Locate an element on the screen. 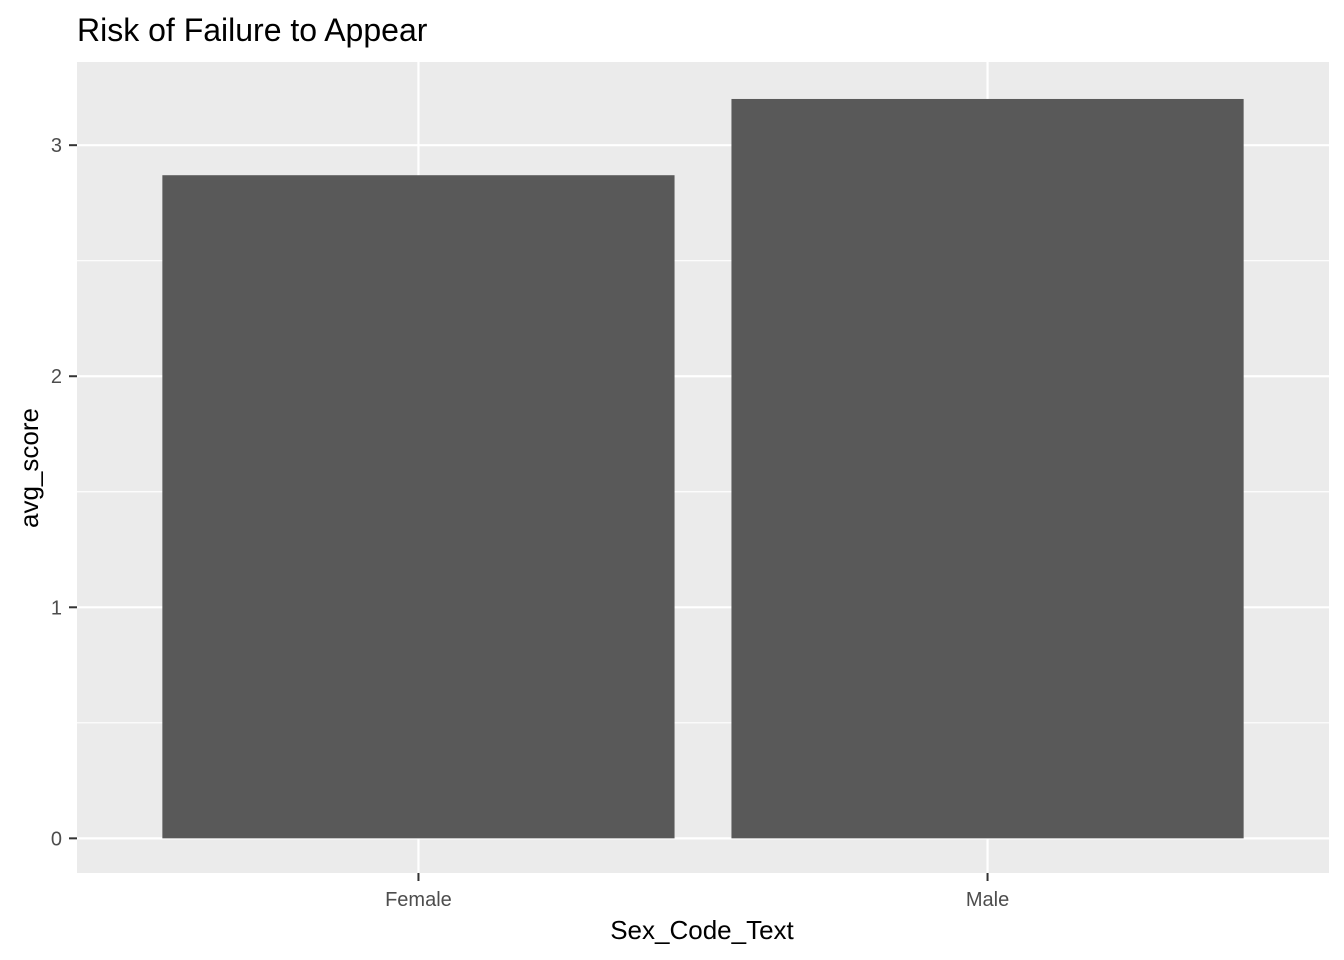 The image size is (1344, 960). y-tick-label: 2 is located at coordinates (56, 377).